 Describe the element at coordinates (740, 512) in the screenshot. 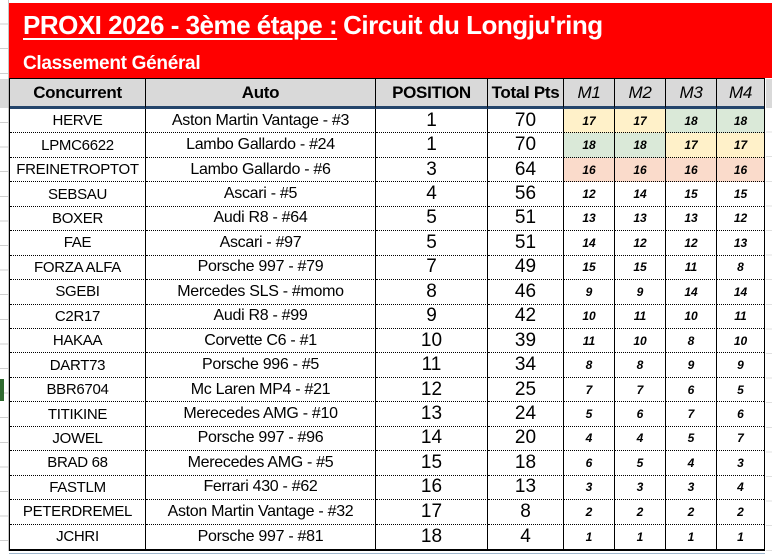

I see `cell-m4: 2` at that location.